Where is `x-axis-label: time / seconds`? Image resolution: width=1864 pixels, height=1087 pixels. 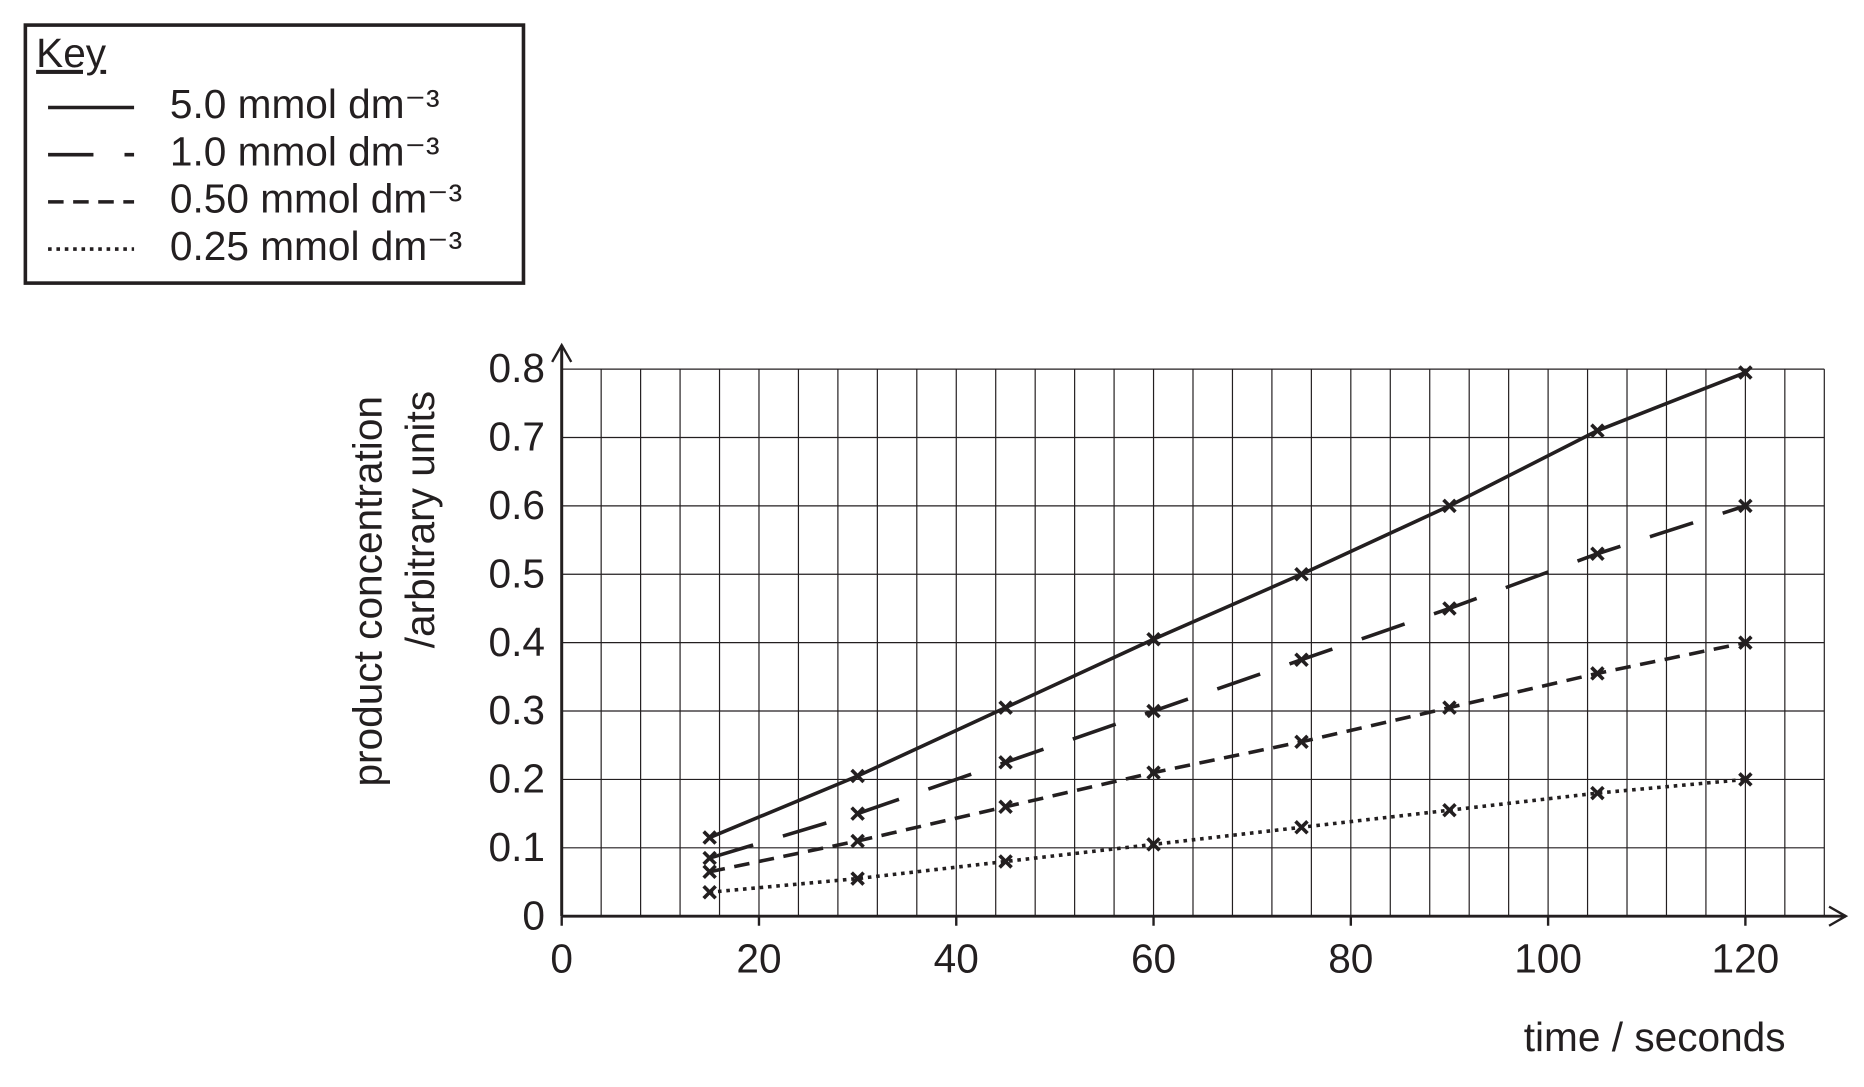 x-axis-label: time / seconds is located at coordinates (1655, 1037).